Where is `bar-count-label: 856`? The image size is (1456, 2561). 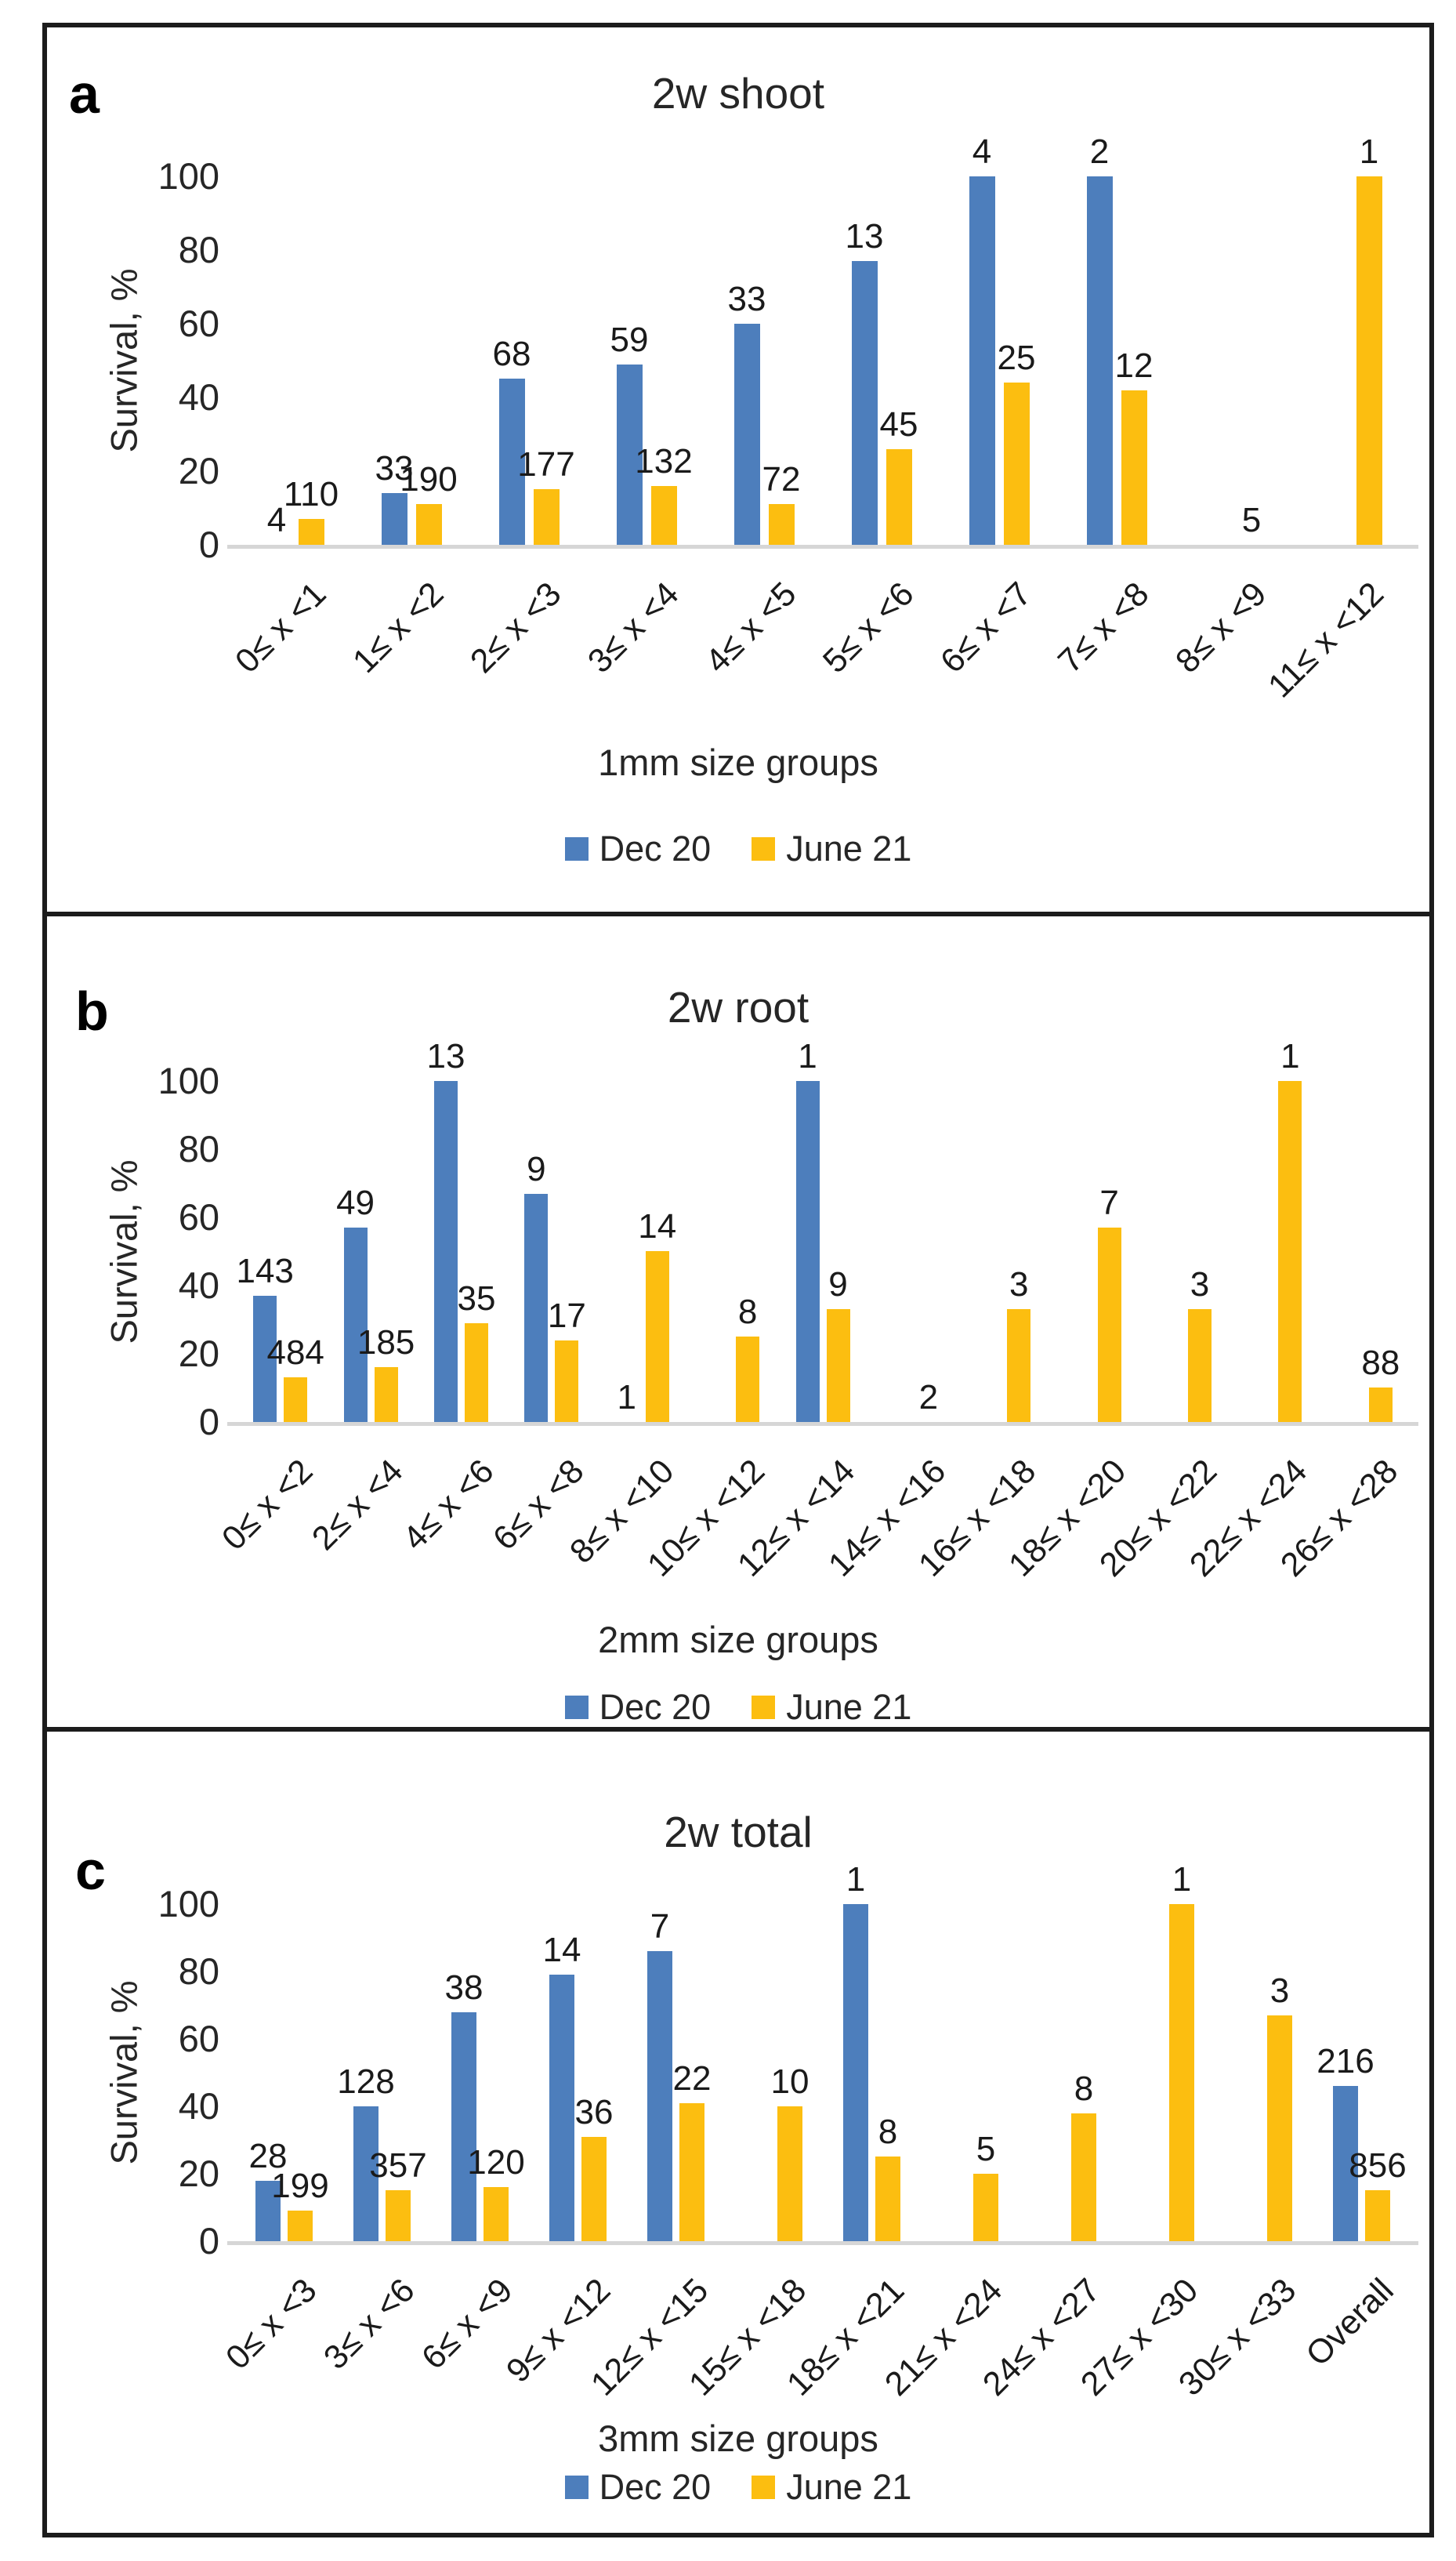 bar-count-label: 856 is located at coordinates (1378, 2166).